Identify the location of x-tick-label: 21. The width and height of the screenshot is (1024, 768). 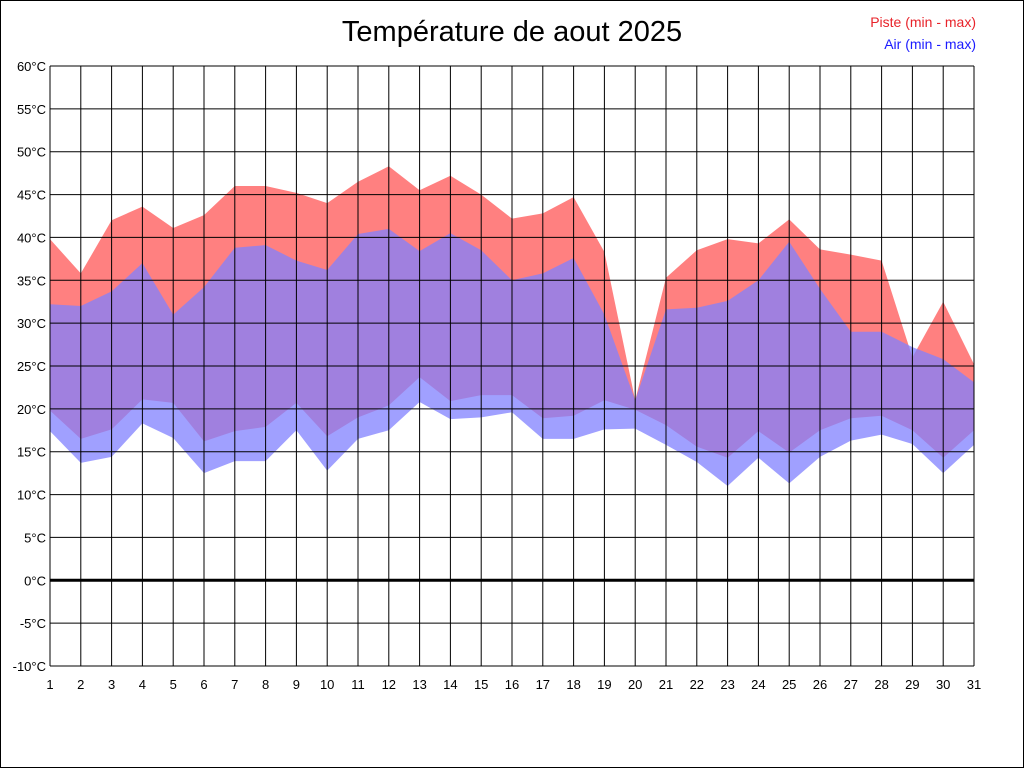
(666, 684).